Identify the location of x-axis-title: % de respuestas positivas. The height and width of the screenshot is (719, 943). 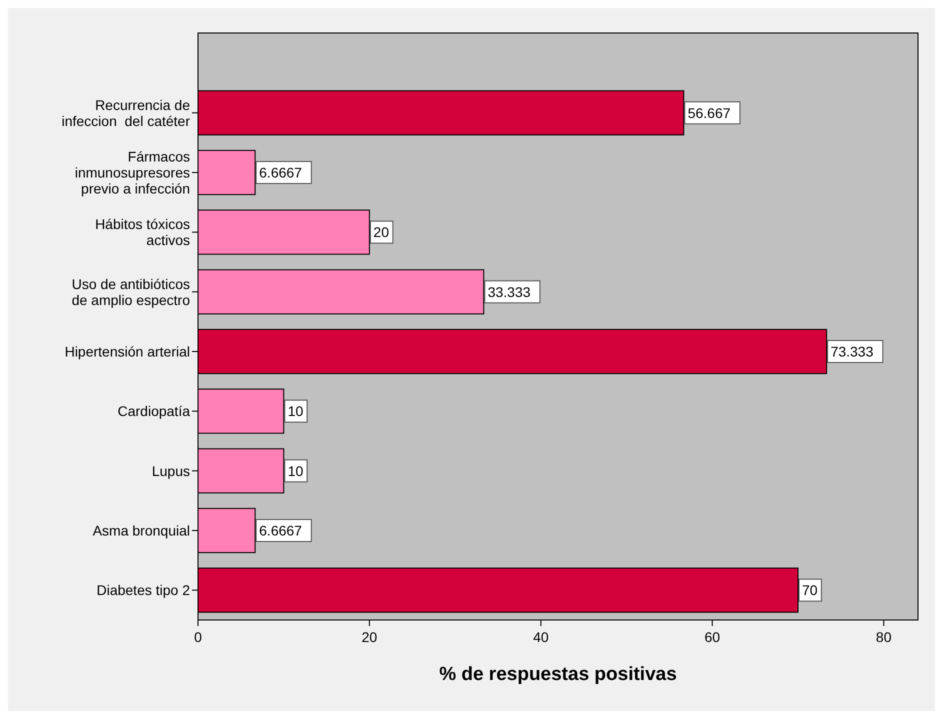
(558, 674).